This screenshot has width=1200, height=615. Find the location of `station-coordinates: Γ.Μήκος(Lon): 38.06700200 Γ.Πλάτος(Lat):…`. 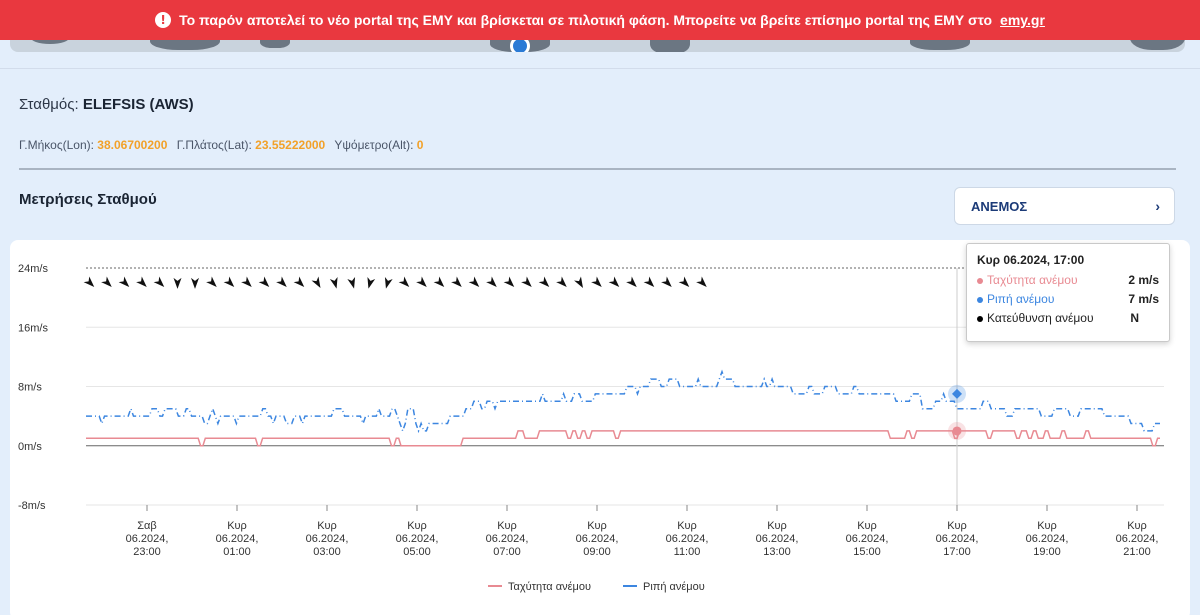

station-coordinates: Γ.Μήκος(Lon): 38.06700200 Γ.Πλάτος(Lat):… is located at coordinates (221, 145).